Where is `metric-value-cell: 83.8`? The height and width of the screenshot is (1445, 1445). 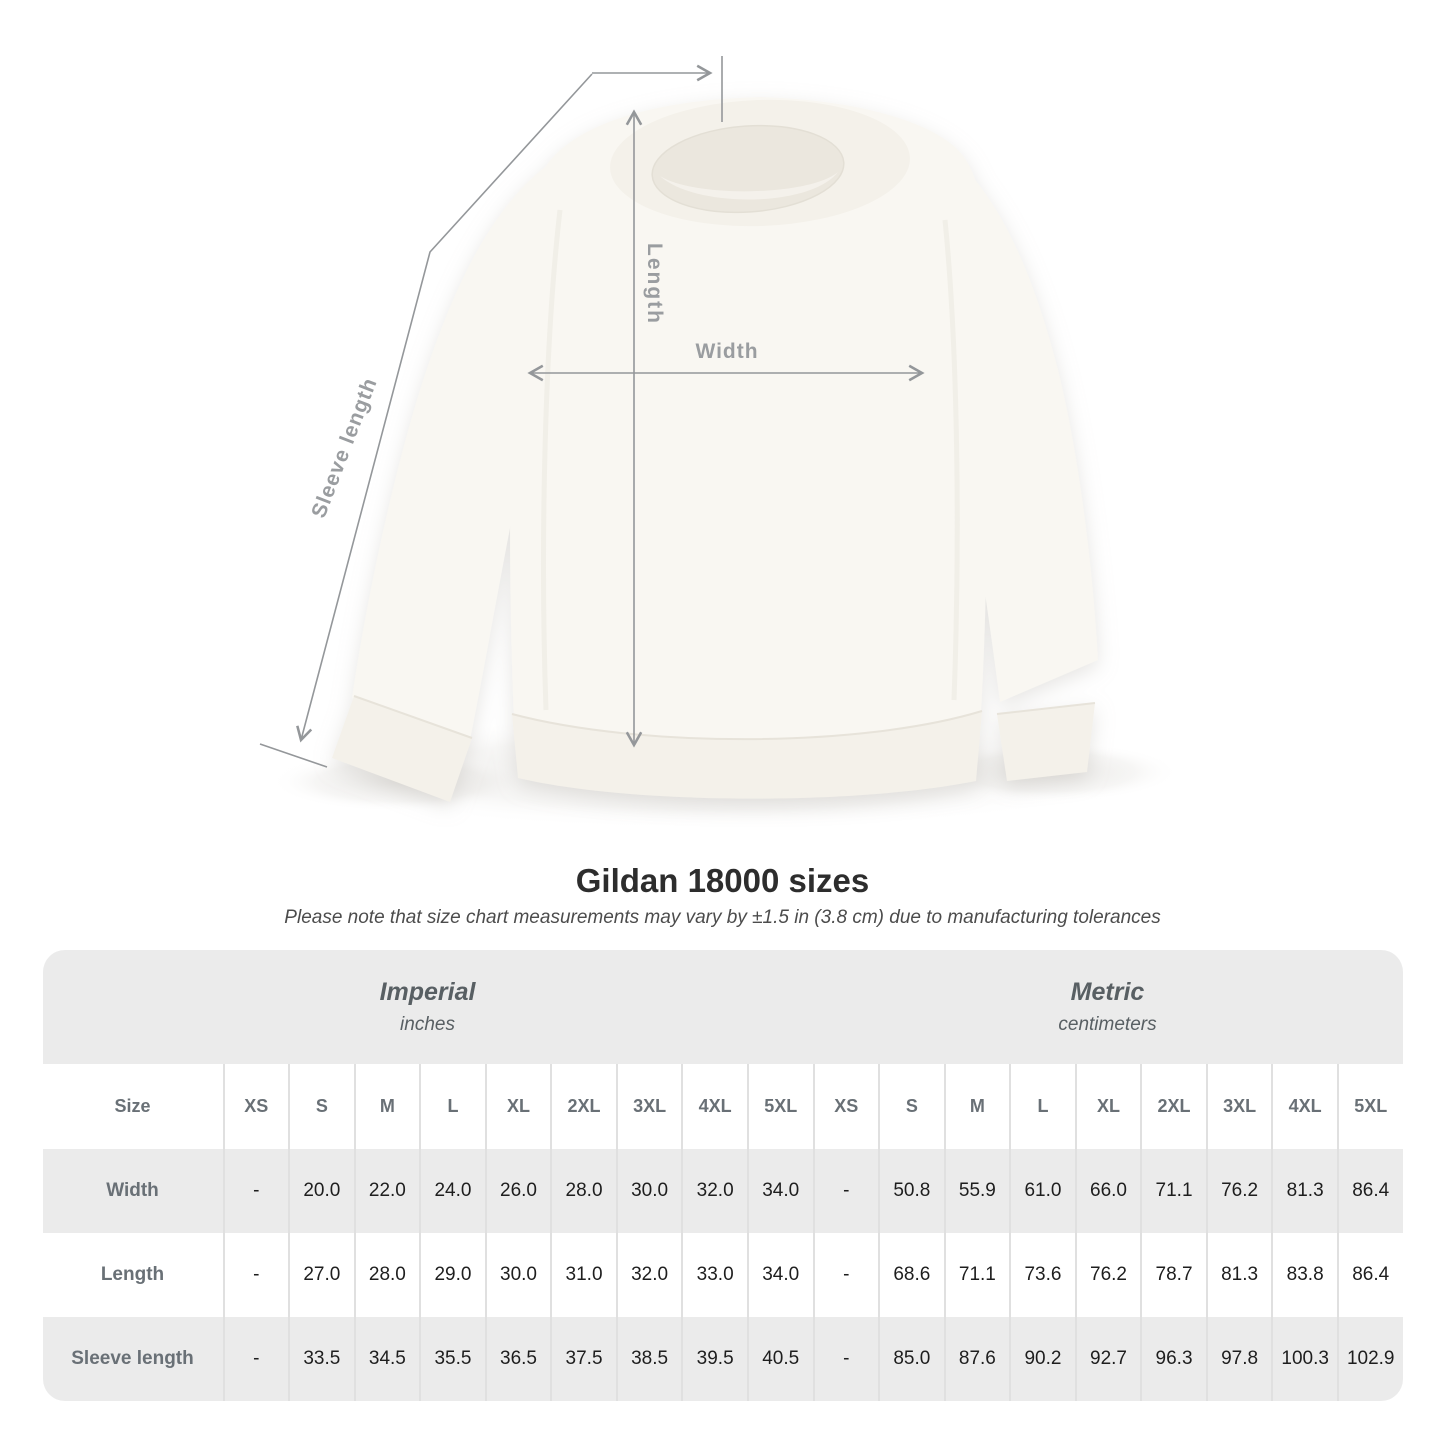
metric-value-cell: 83.8 is located at coordinates (1304, 1275).